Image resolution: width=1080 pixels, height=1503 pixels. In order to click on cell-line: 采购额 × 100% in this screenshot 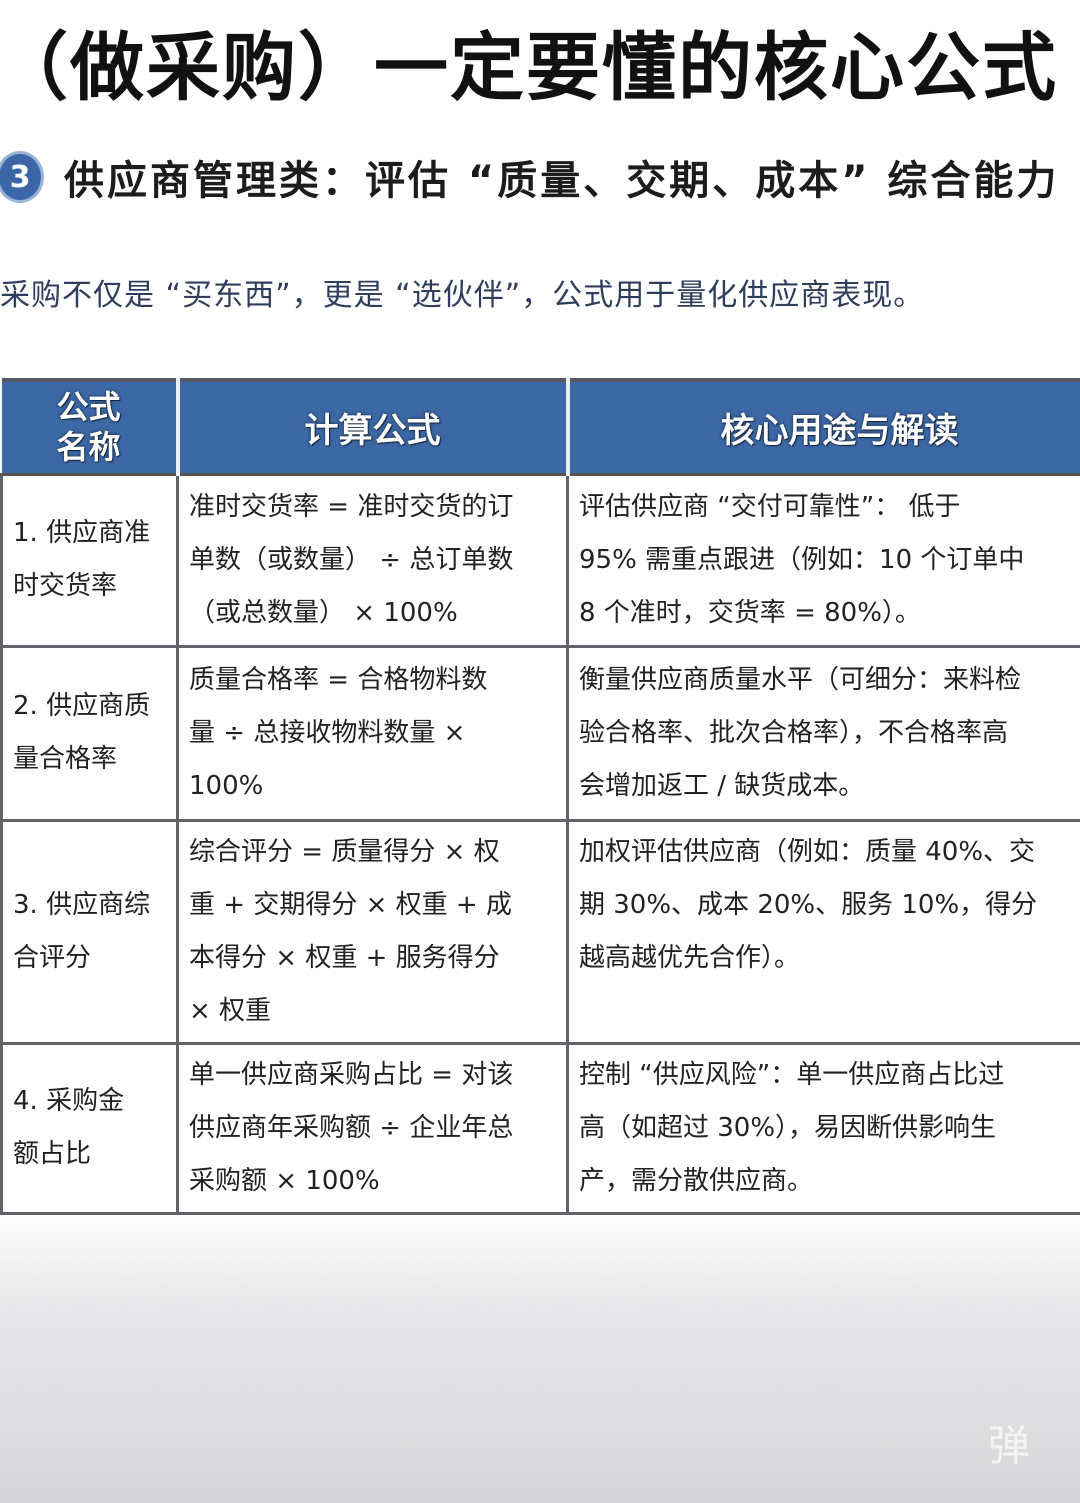, I will do `click(284, 1180)`.